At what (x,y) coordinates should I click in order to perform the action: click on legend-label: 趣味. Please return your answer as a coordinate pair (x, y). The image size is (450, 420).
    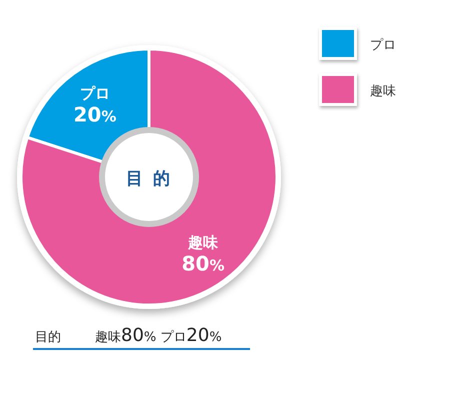
    Looking at the image, I should click on (383, 91).